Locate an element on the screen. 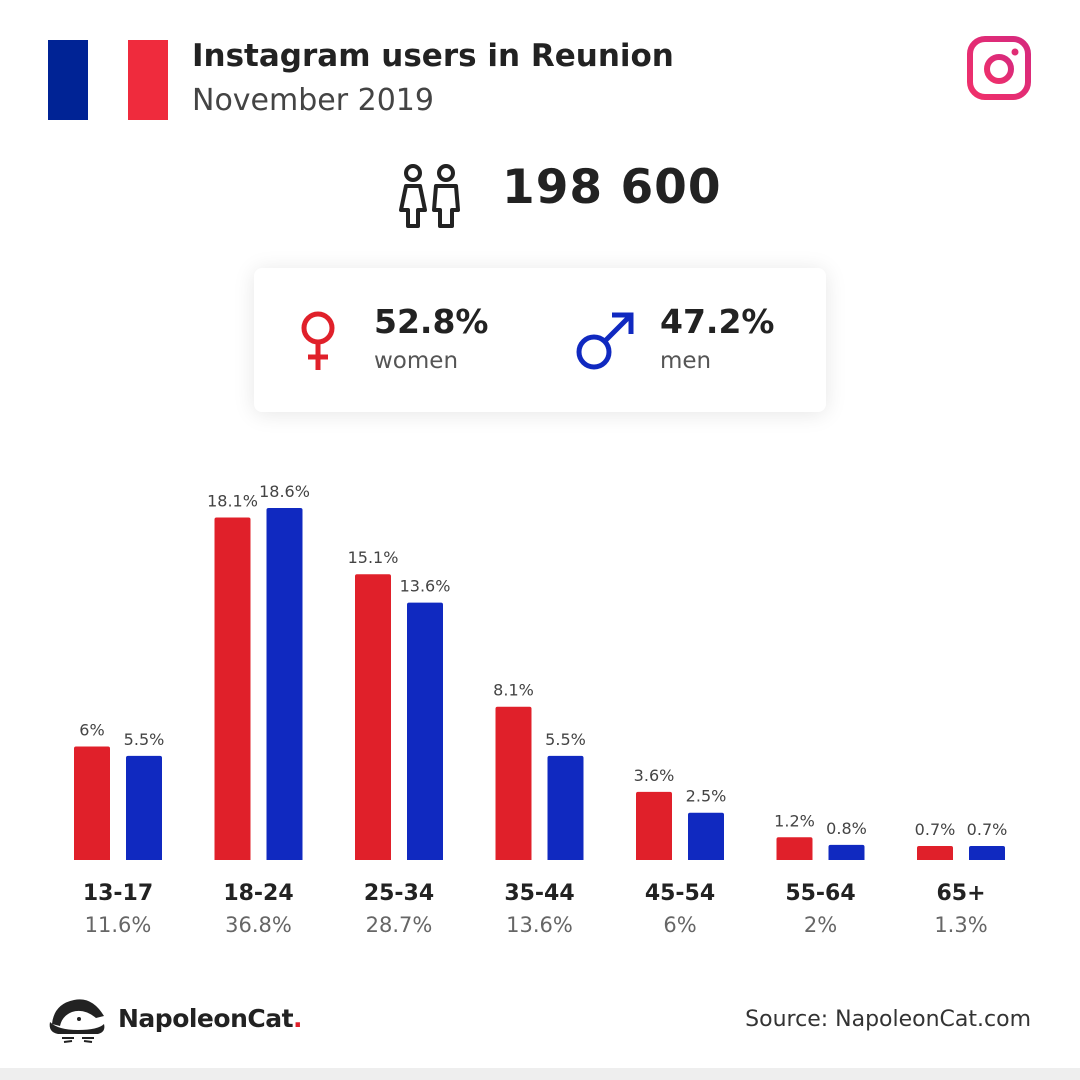 This screenshot has width=1080, height=1080. people-icon is located at coordinates (429, 196).